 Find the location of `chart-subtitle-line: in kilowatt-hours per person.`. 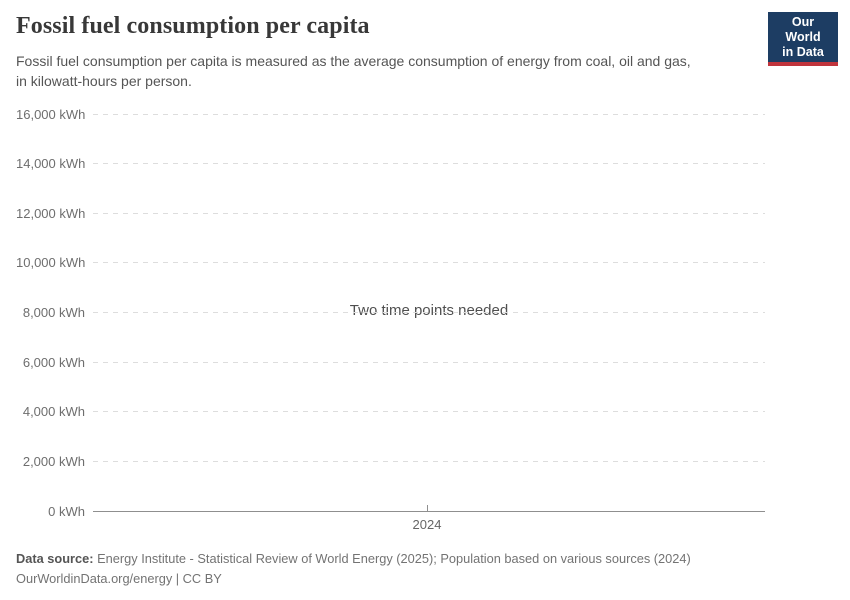

chart-subtitle-line: in kilowatt-hours per person. is located at coordinates (104, 80).